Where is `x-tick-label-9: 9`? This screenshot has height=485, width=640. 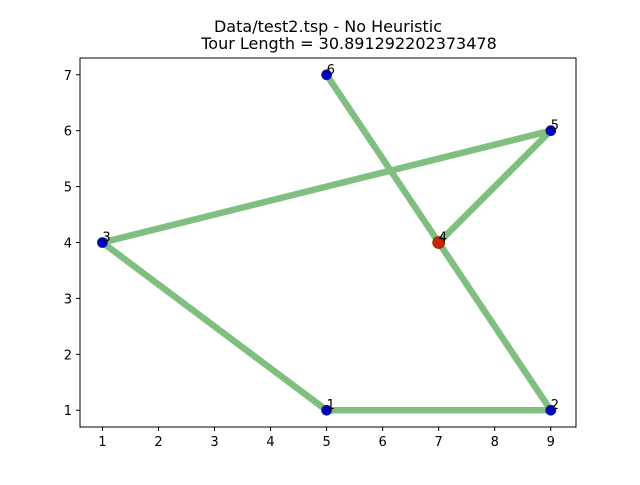
x-tick-label-9: 9 is located at coordinates (551, 442).